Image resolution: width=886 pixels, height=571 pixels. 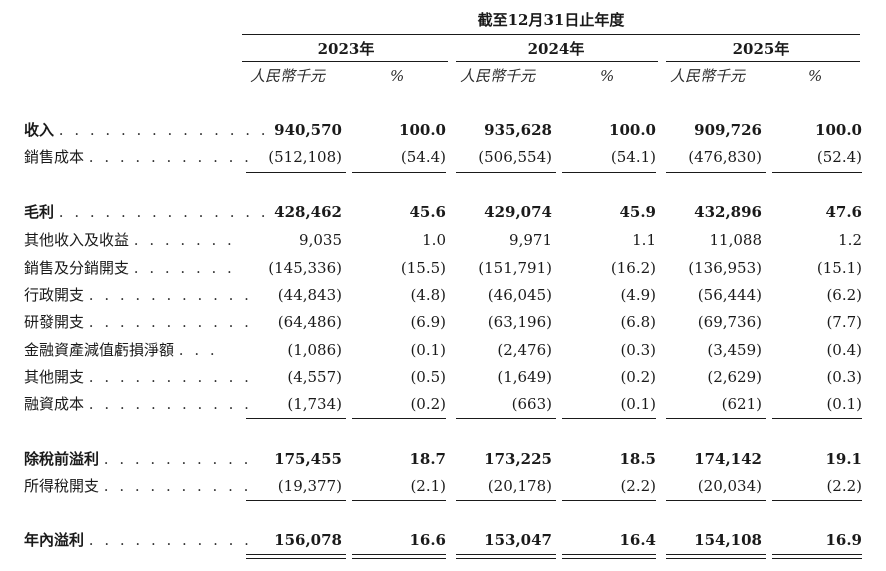 What do you see at coordinates (815, 76) in the screenshot?
I see `unit-percent-2025: %` at bounding box center [815, 76].